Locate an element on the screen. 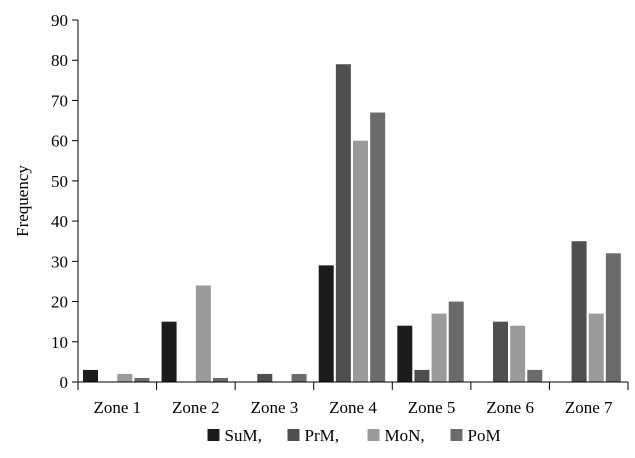 The image size is (635, 458). y-tick-label: 0 is located at coordinates (64, 382).